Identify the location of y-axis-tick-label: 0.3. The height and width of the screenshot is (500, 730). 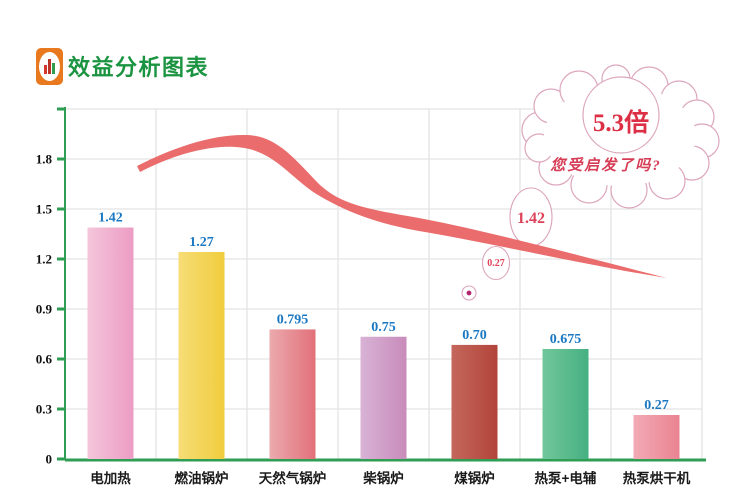
(44, 409).